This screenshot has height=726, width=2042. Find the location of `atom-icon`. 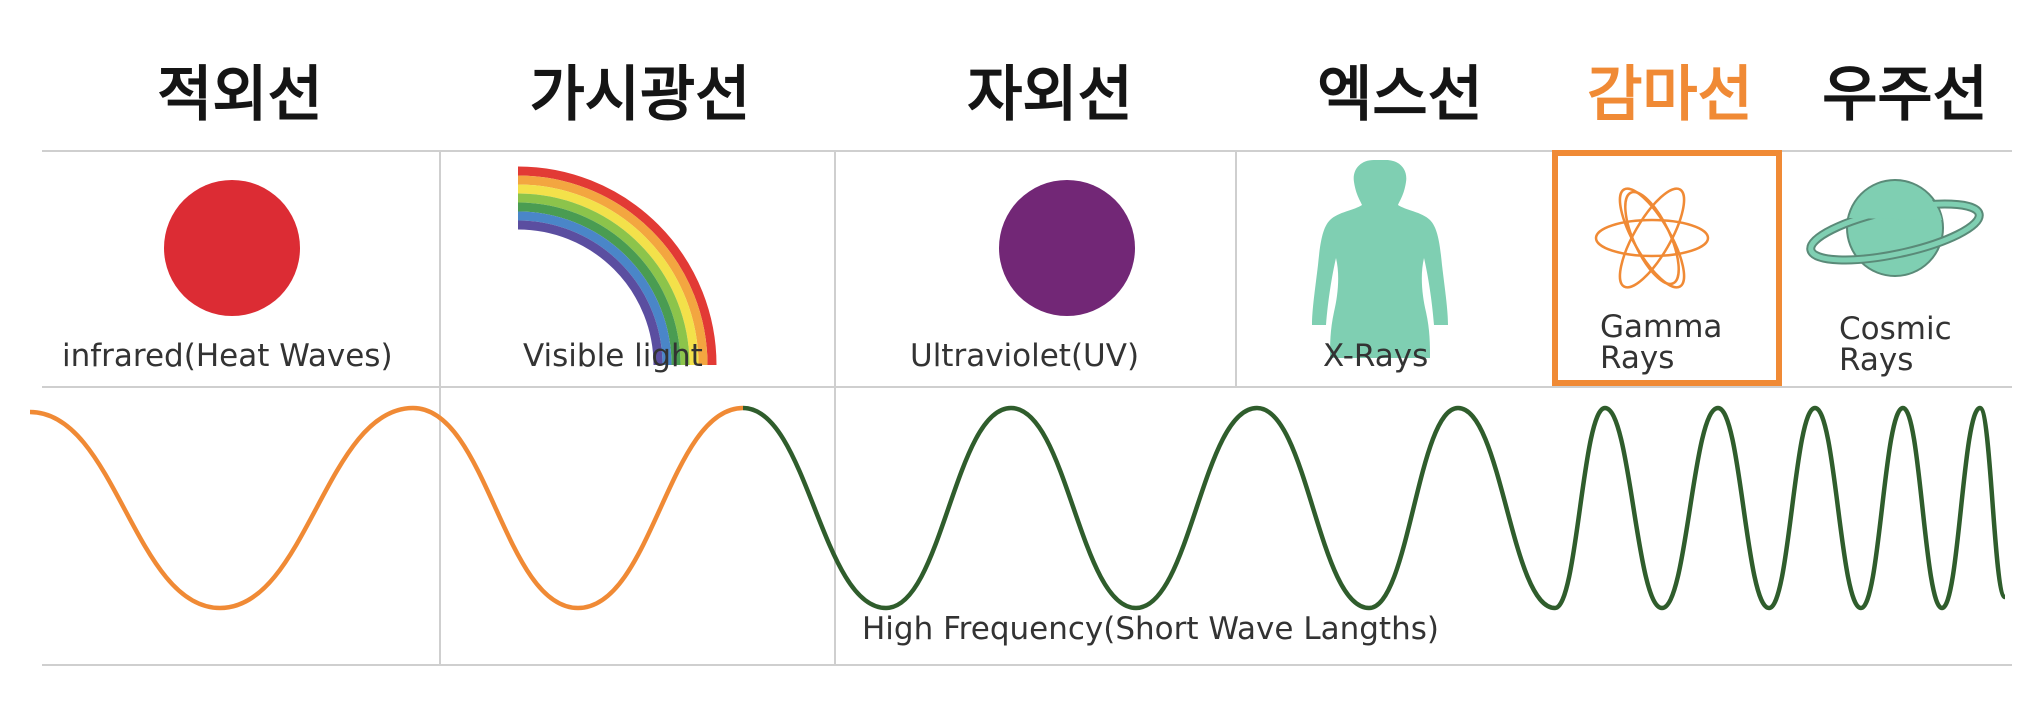

atom-icon is located at coordinates (1652, 238).